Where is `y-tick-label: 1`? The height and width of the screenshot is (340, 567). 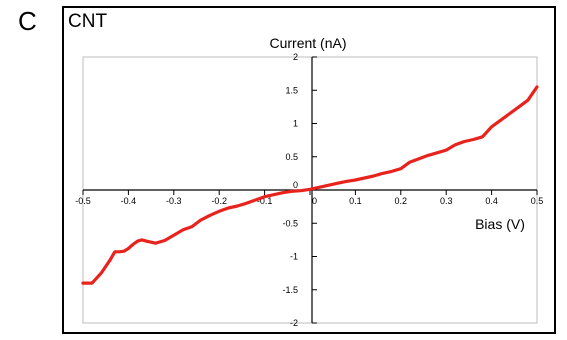
y-tick-label: 1 is located at coordinates (295, 124).